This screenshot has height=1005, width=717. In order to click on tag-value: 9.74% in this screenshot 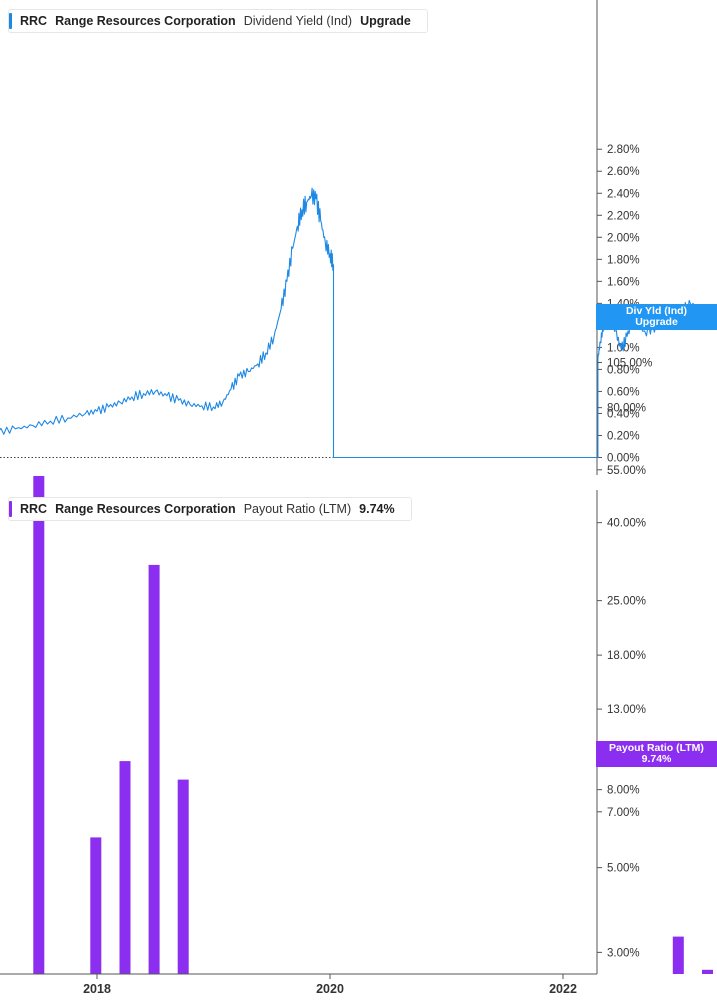, I will do `click(656, 759)`.